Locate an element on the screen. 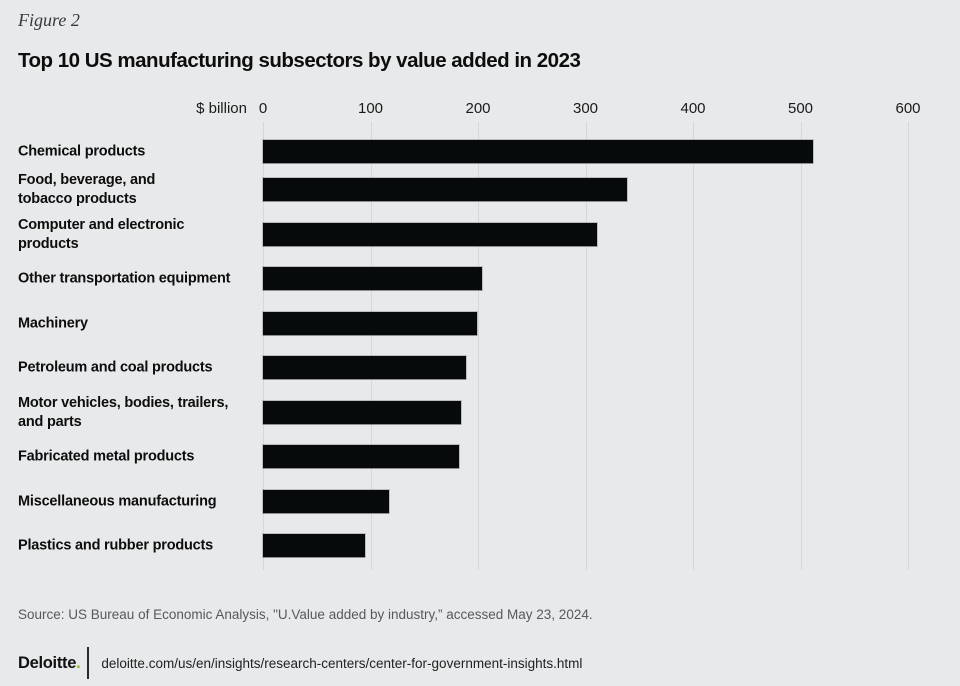 Image resolution: width=960 pixels, height=686 pixels. x-tick-label: 600 is located at coordinates (908, 108).